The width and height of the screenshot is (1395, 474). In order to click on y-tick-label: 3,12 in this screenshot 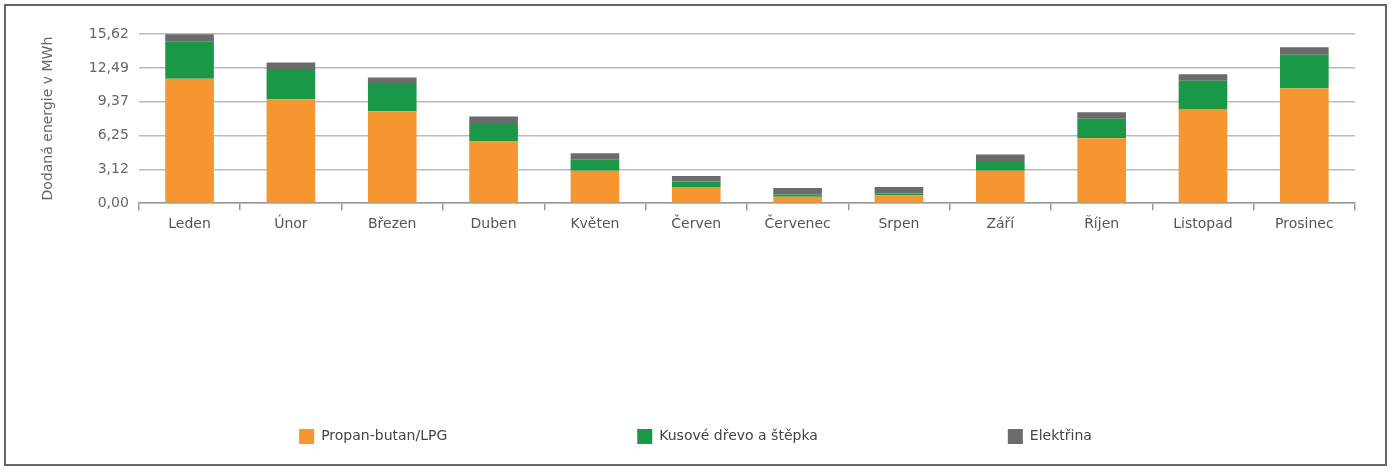, I will do `click(113, 168)`.